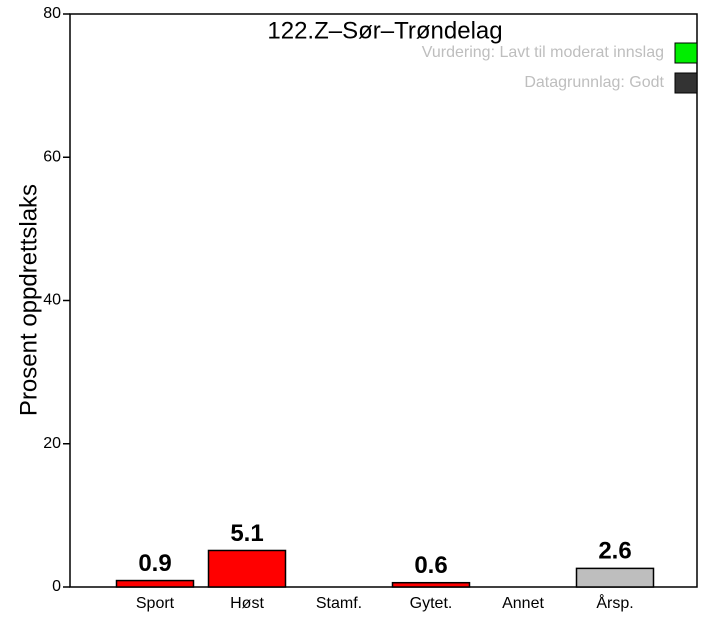 The width and height of the screenshot is (706, 623). I want to click on x-tick-label: Sport, so click(155, 603).